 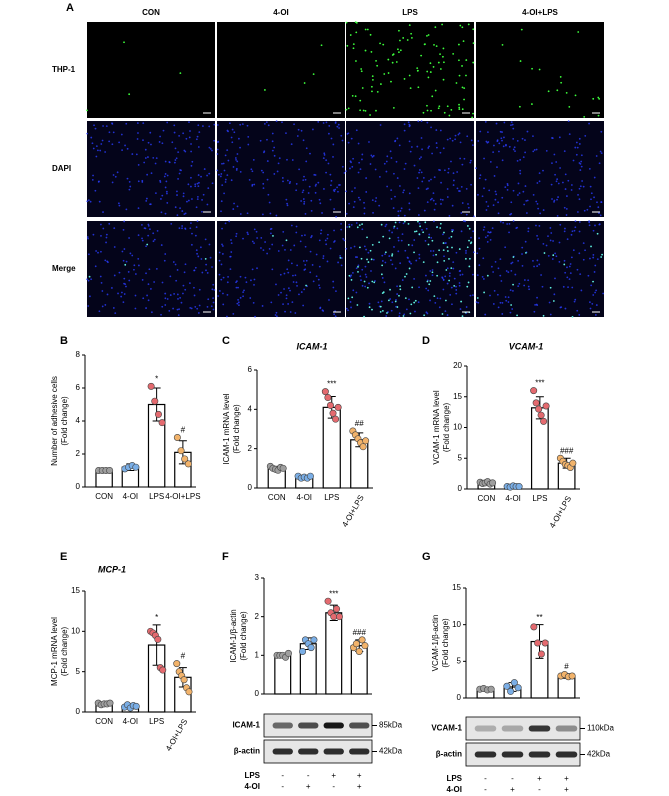 What do you see at coordinates (104, 496) in the screenshot?
I see `x-tick-label: CON` at bounding box center [104, 496].